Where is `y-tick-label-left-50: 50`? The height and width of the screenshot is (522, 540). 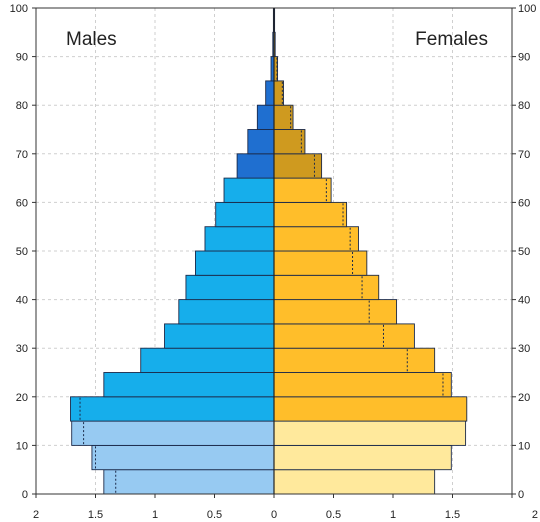
y-tick-label-left-50: 50 is located at coordinates (22, 252).